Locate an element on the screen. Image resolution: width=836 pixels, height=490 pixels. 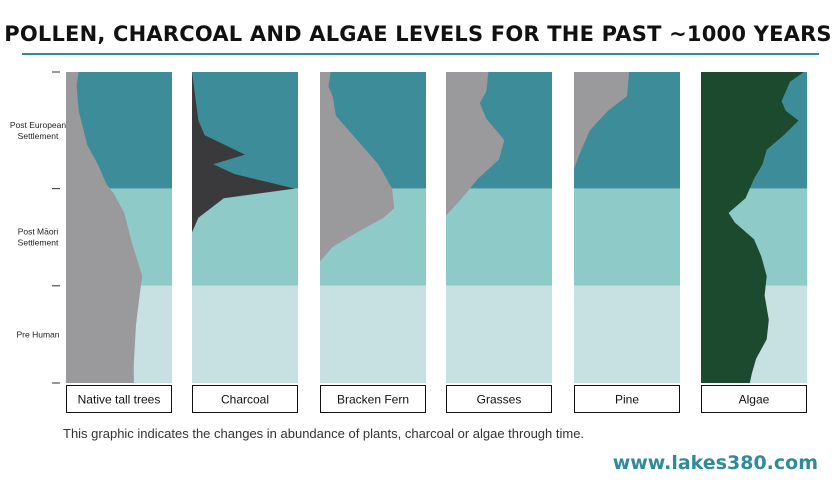
panel-label-2: Bracken Fern is located at coordinates (373, 400).